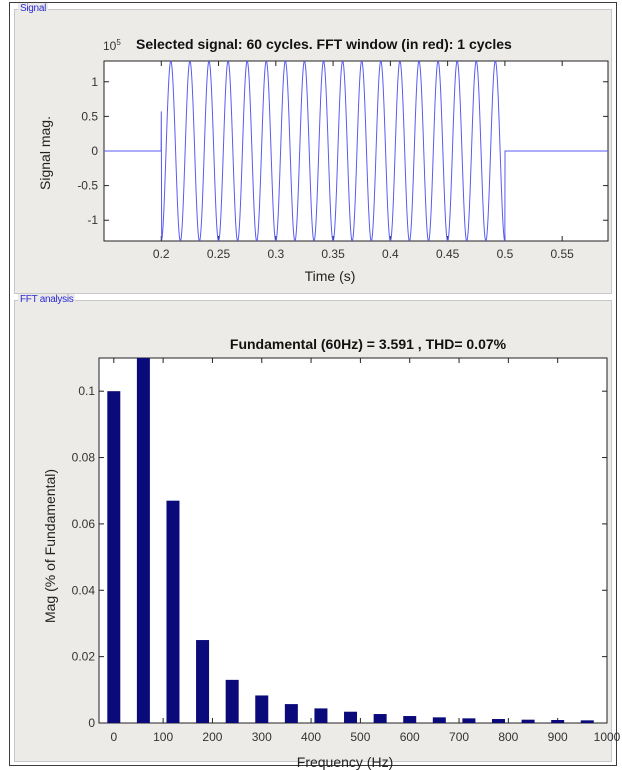  I want to click on fft-panel-label: FFT analysis, so click(47, 299).